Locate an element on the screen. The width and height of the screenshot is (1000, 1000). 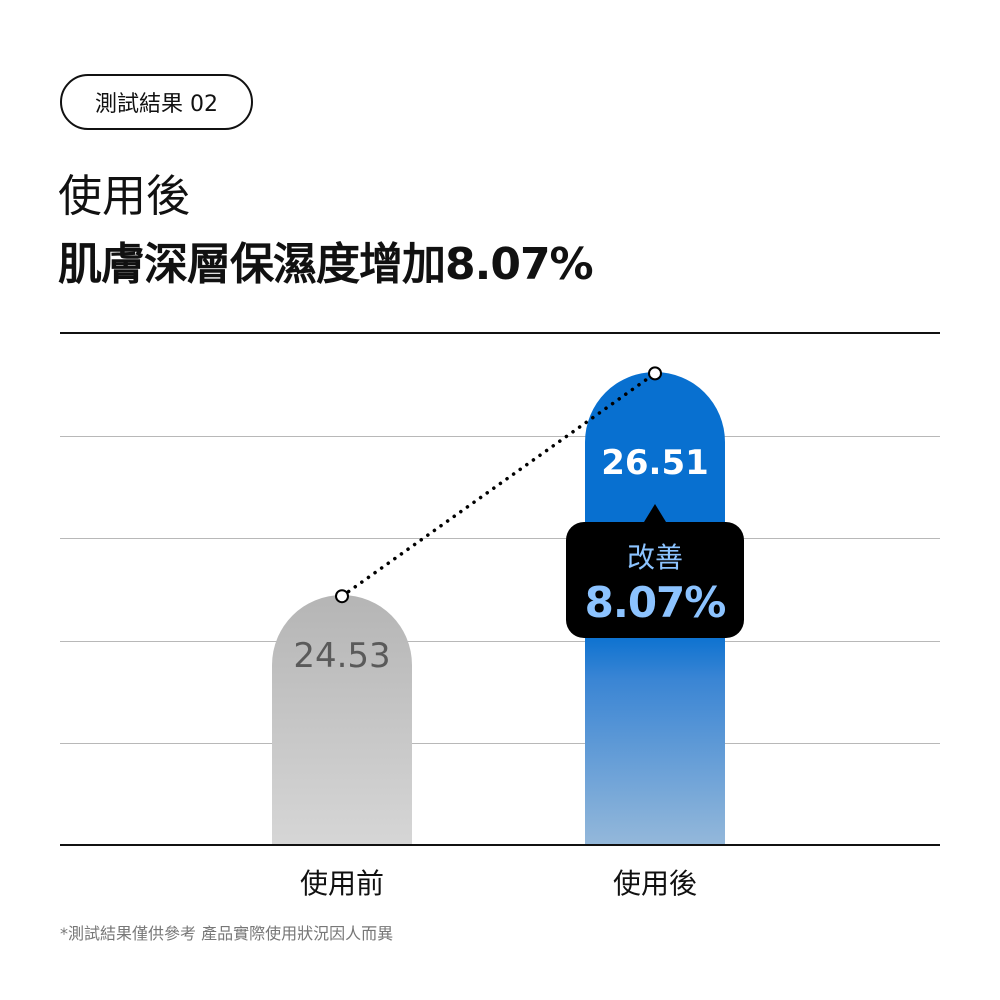
test-result-badge: 測試結果 02 is located at coordinates (156, 102).